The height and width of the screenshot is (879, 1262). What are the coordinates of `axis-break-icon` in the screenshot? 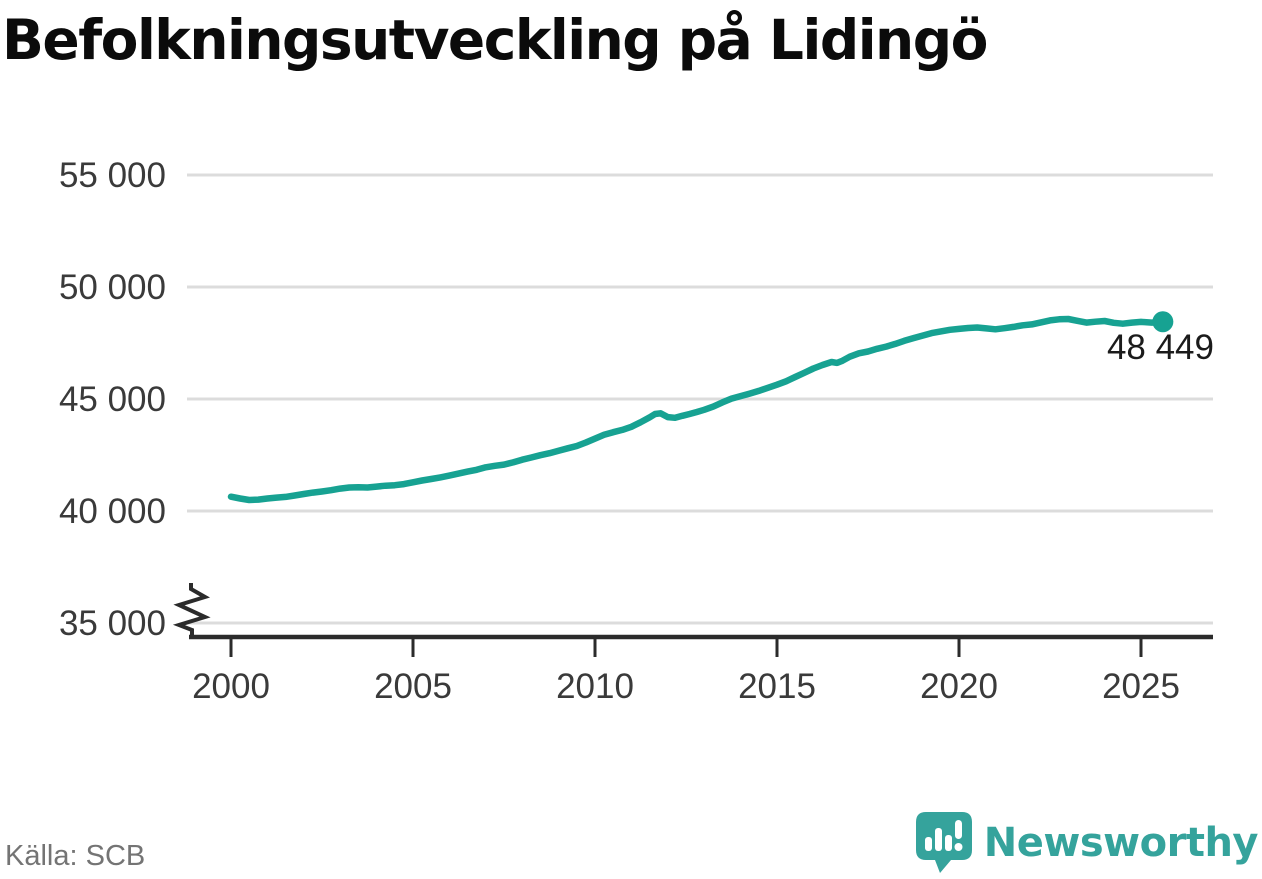 It's located at (191, 609).